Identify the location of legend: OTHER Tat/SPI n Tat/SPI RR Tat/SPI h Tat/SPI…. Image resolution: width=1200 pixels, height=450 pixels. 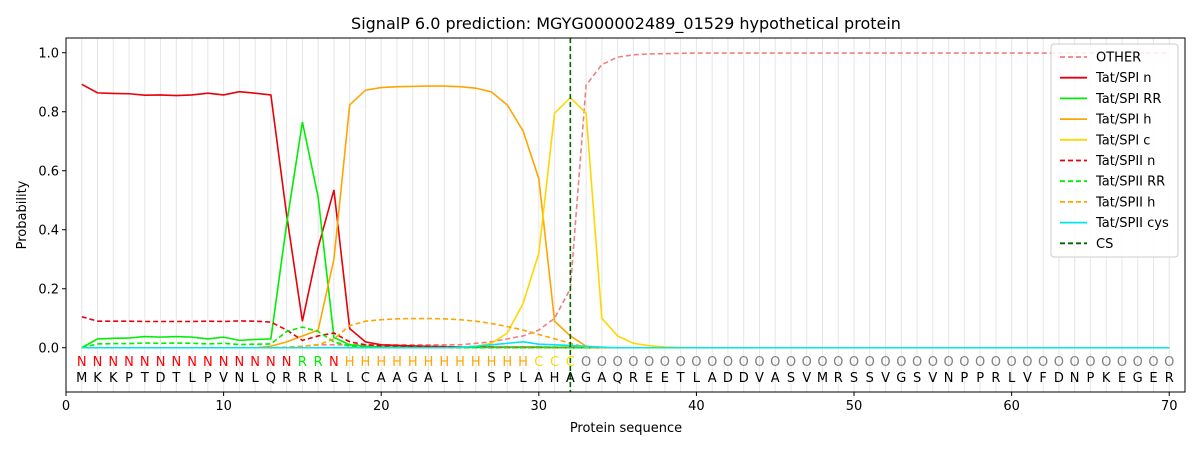
(1114, 150).